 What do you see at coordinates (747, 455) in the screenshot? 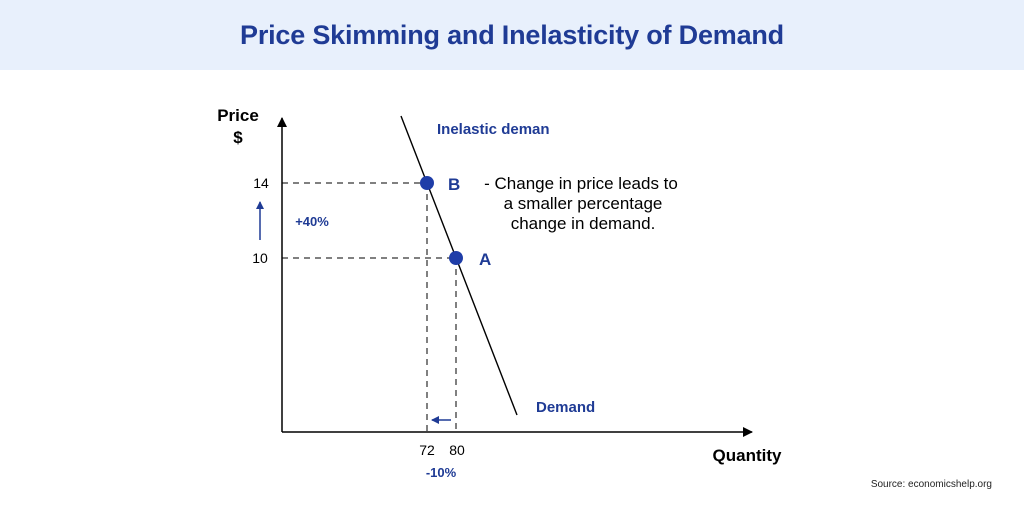
I see `x-axis-label: Quantity` at bounding box center [747, 455].